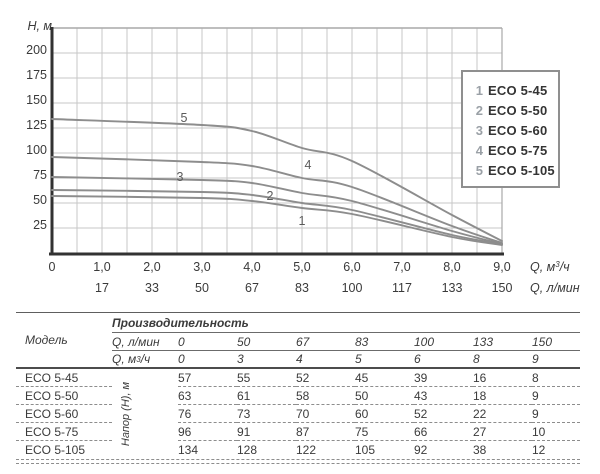 The width and height of the screenshot is (600, 474). What do you see at coordinates (64, 432) in the screenshot?
I see `model-name: ECO 5-75` at bounding box center [64, 432].